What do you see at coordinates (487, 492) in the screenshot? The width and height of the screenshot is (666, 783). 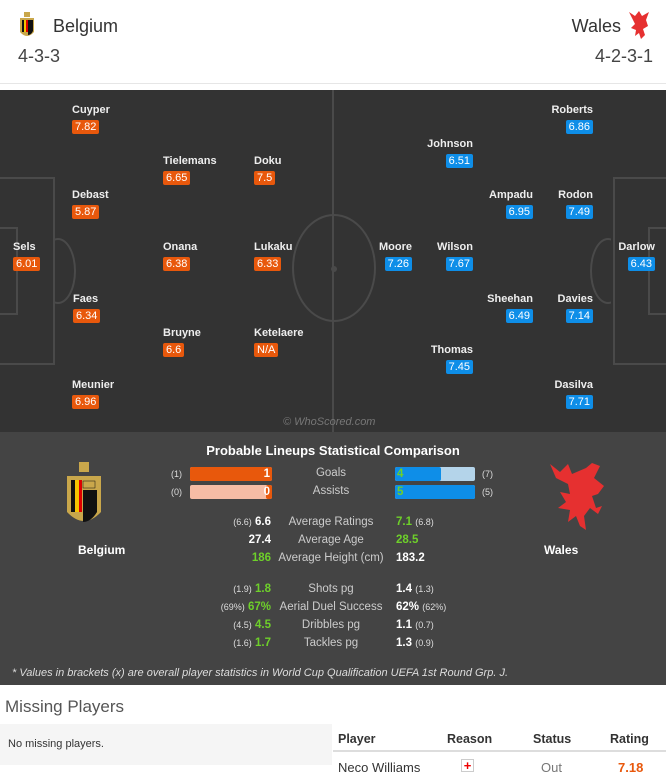 I see `away-overall: (5)` at bounding box center [487, 492].